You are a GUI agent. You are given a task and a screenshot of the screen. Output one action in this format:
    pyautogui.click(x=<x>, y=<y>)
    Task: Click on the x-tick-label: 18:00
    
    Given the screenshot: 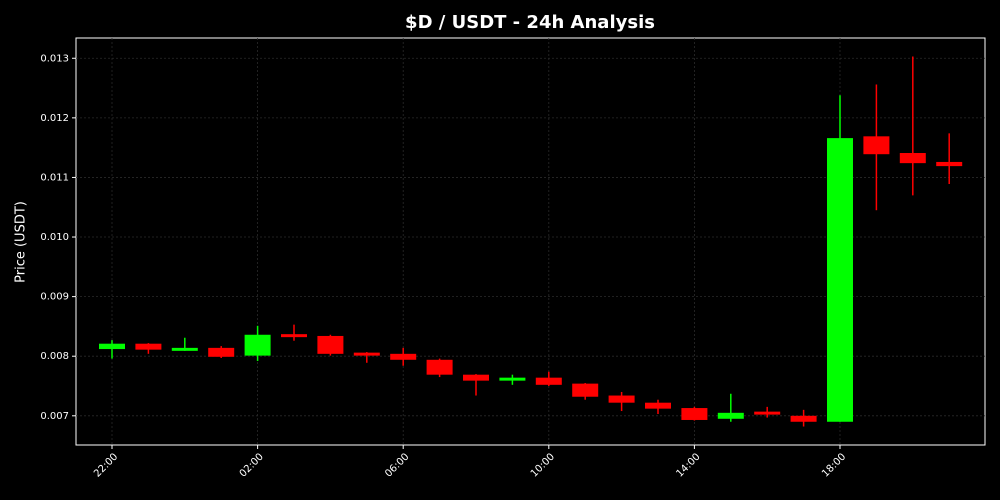 What is the action you would take?
    pyautogui.click(x=834, y=465)
    